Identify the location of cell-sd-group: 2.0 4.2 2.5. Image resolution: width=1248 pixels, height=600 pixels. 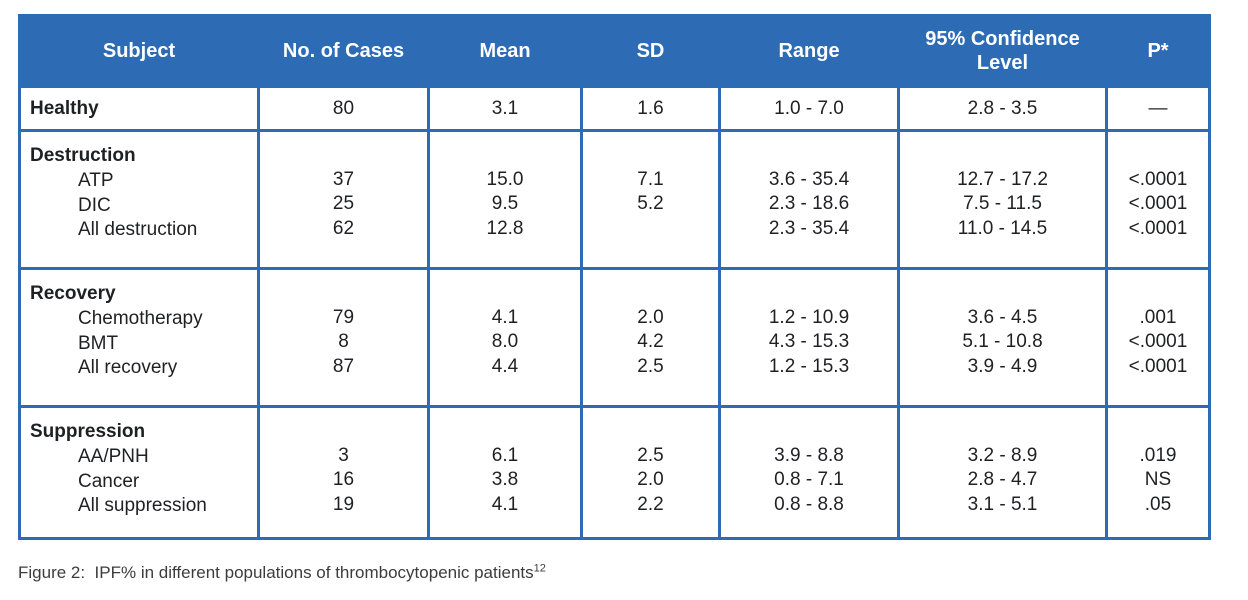
(650, 337).